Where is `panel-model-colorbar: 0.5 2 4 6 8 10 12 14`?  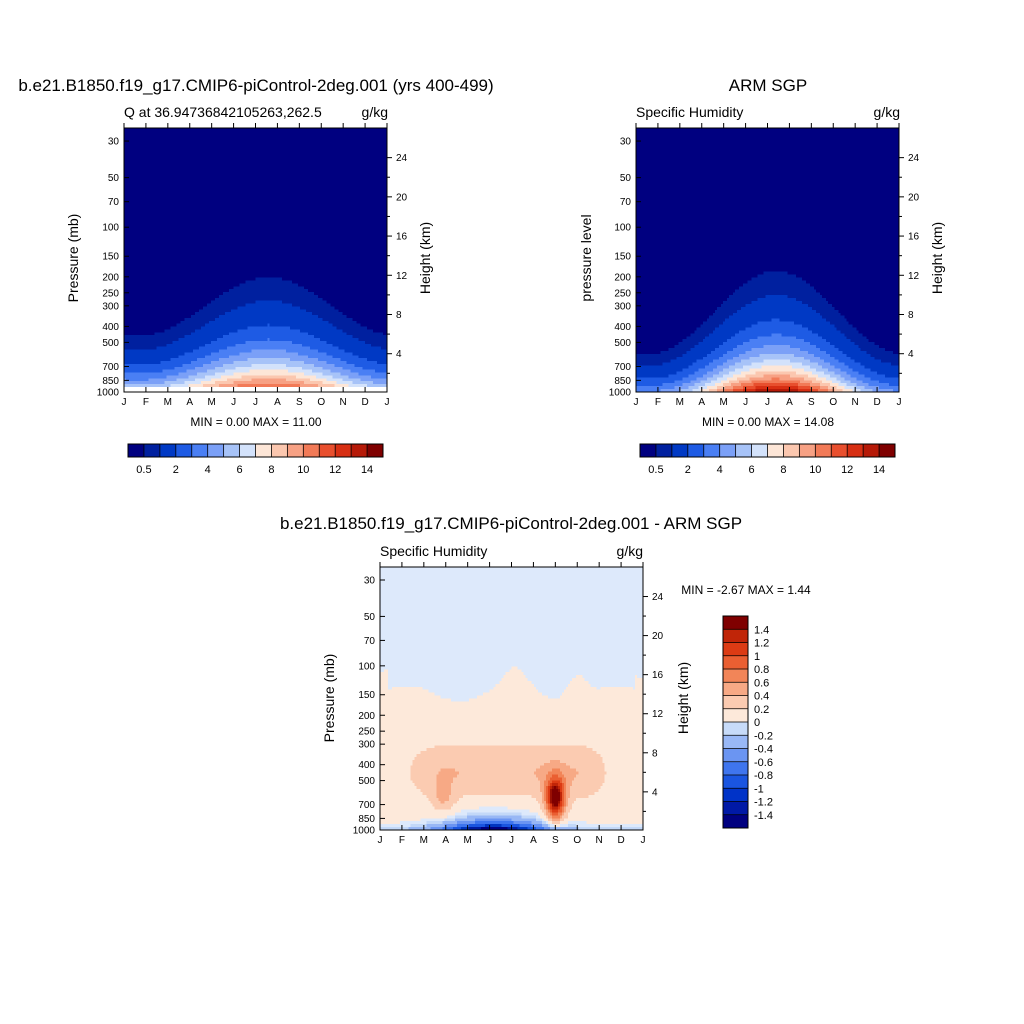 panel-model-colorbar: 0.5 2 4 6 8 10 12 14 is located at coordinates (255, 459).